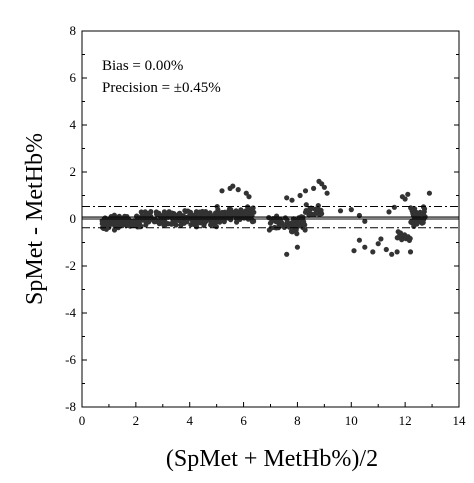 The height and width of the screenshot is (483, 474). Describe the element at coordinates (73, 171) in the screenshot. I see `y-tick-label: 2` at that location.